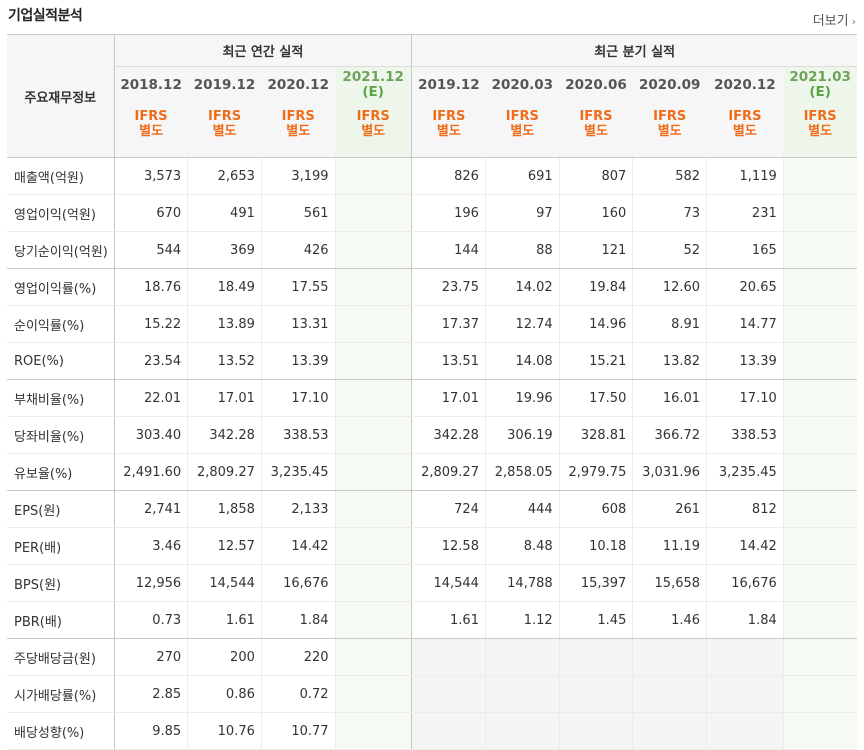 Image resolution: width=864 pixels, height=750 pixels. What do you see at coordinates (522, 324) in the screenshot?
I see `quarterly-value-cell: 12.74` at bounding box center [522, 324].